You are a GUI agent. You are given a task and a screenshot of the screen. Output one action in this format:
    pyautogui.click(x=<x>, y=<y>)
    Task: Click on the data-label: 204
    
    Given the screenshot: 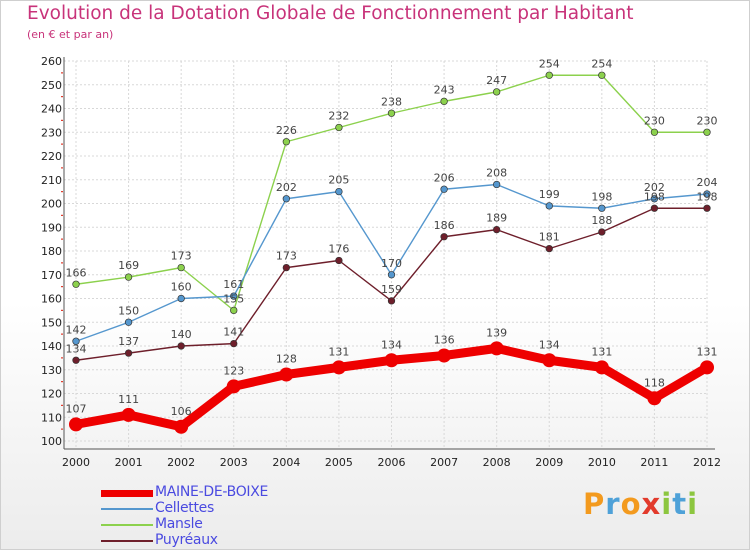 What is the action you would take?
    pyautogui.click(x=707, y=182)
    